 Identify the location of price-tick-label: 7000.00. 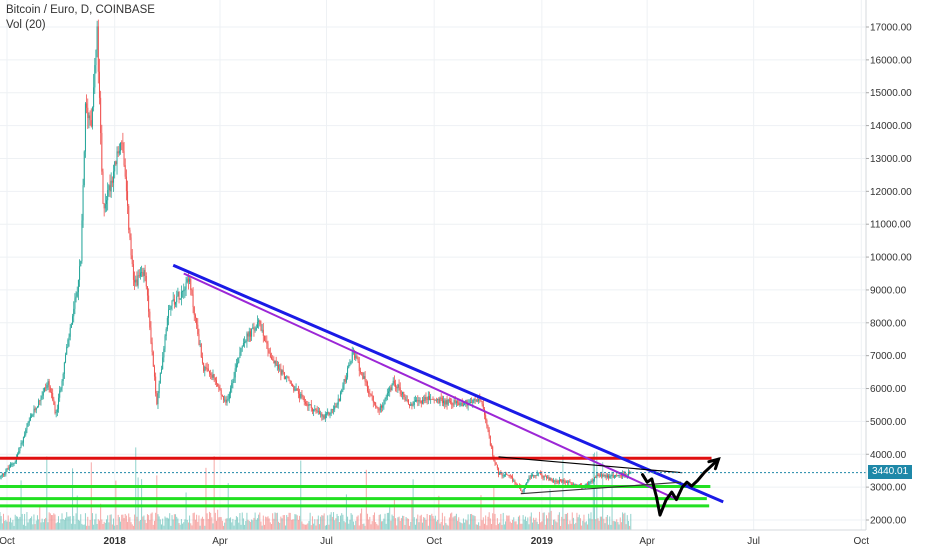
(888, 356).